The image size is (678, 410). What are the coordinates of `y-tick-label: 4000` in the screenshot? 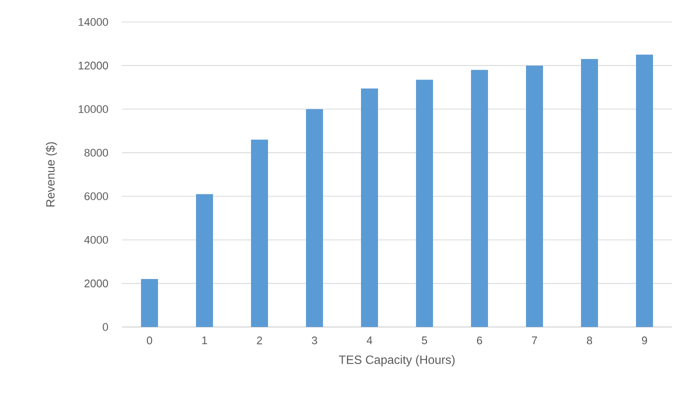 It's located at (96, 240).